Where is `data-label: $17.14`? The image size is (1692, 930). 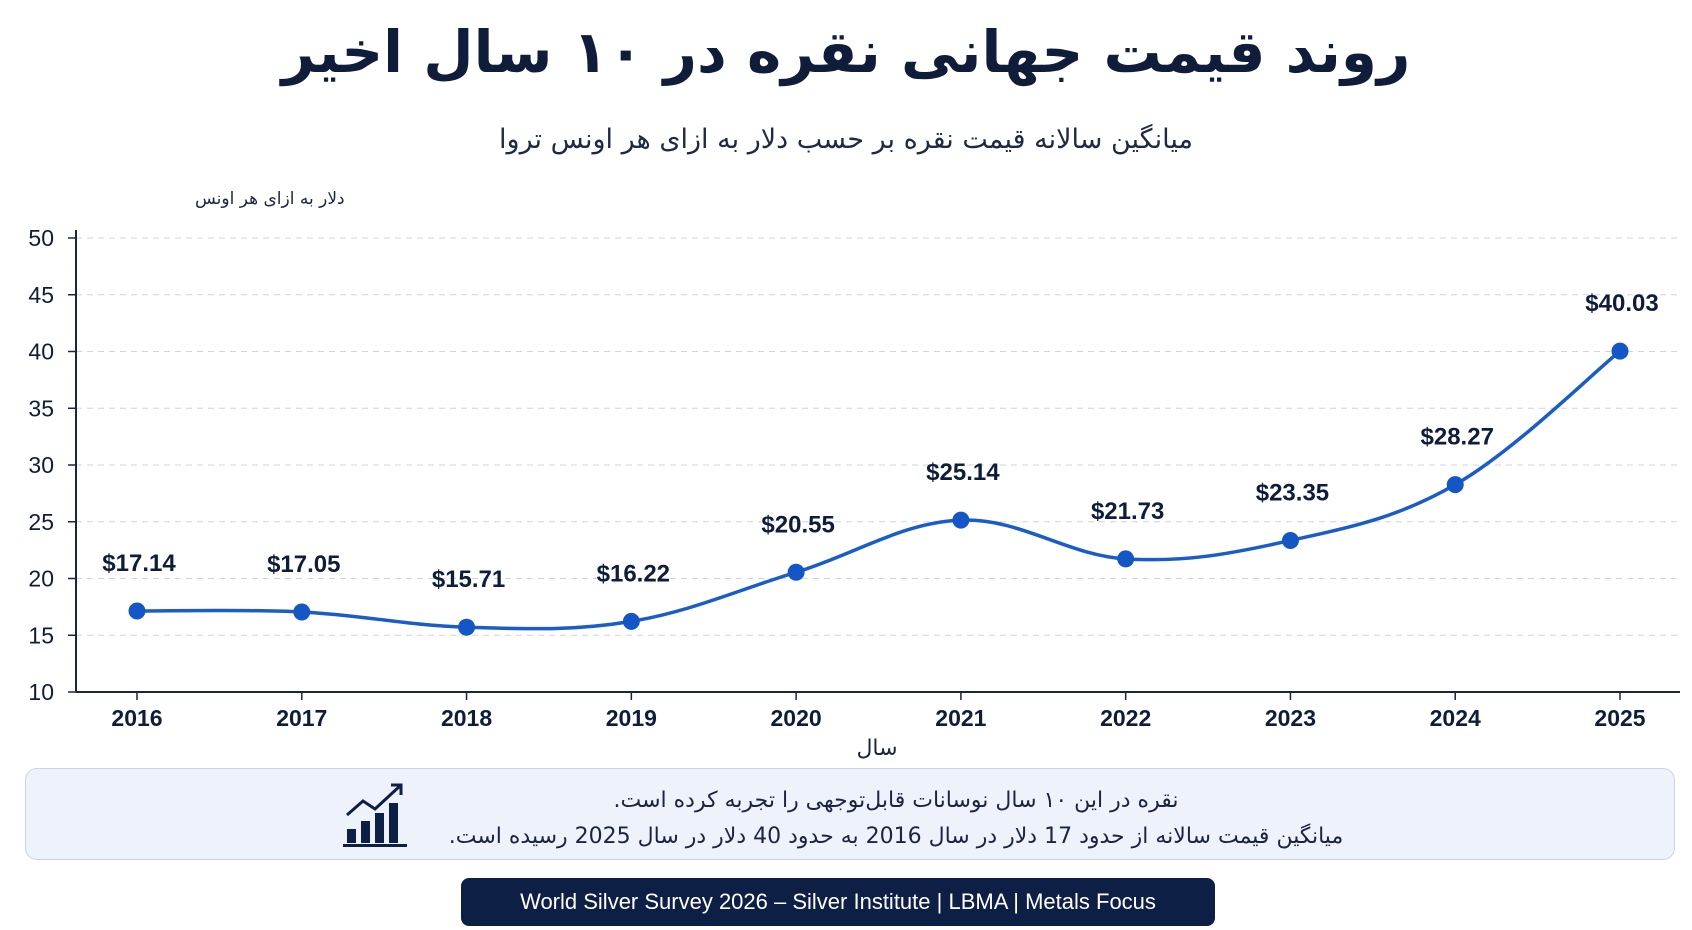
data-label: $17.14 is located at coordinates (139, 563).